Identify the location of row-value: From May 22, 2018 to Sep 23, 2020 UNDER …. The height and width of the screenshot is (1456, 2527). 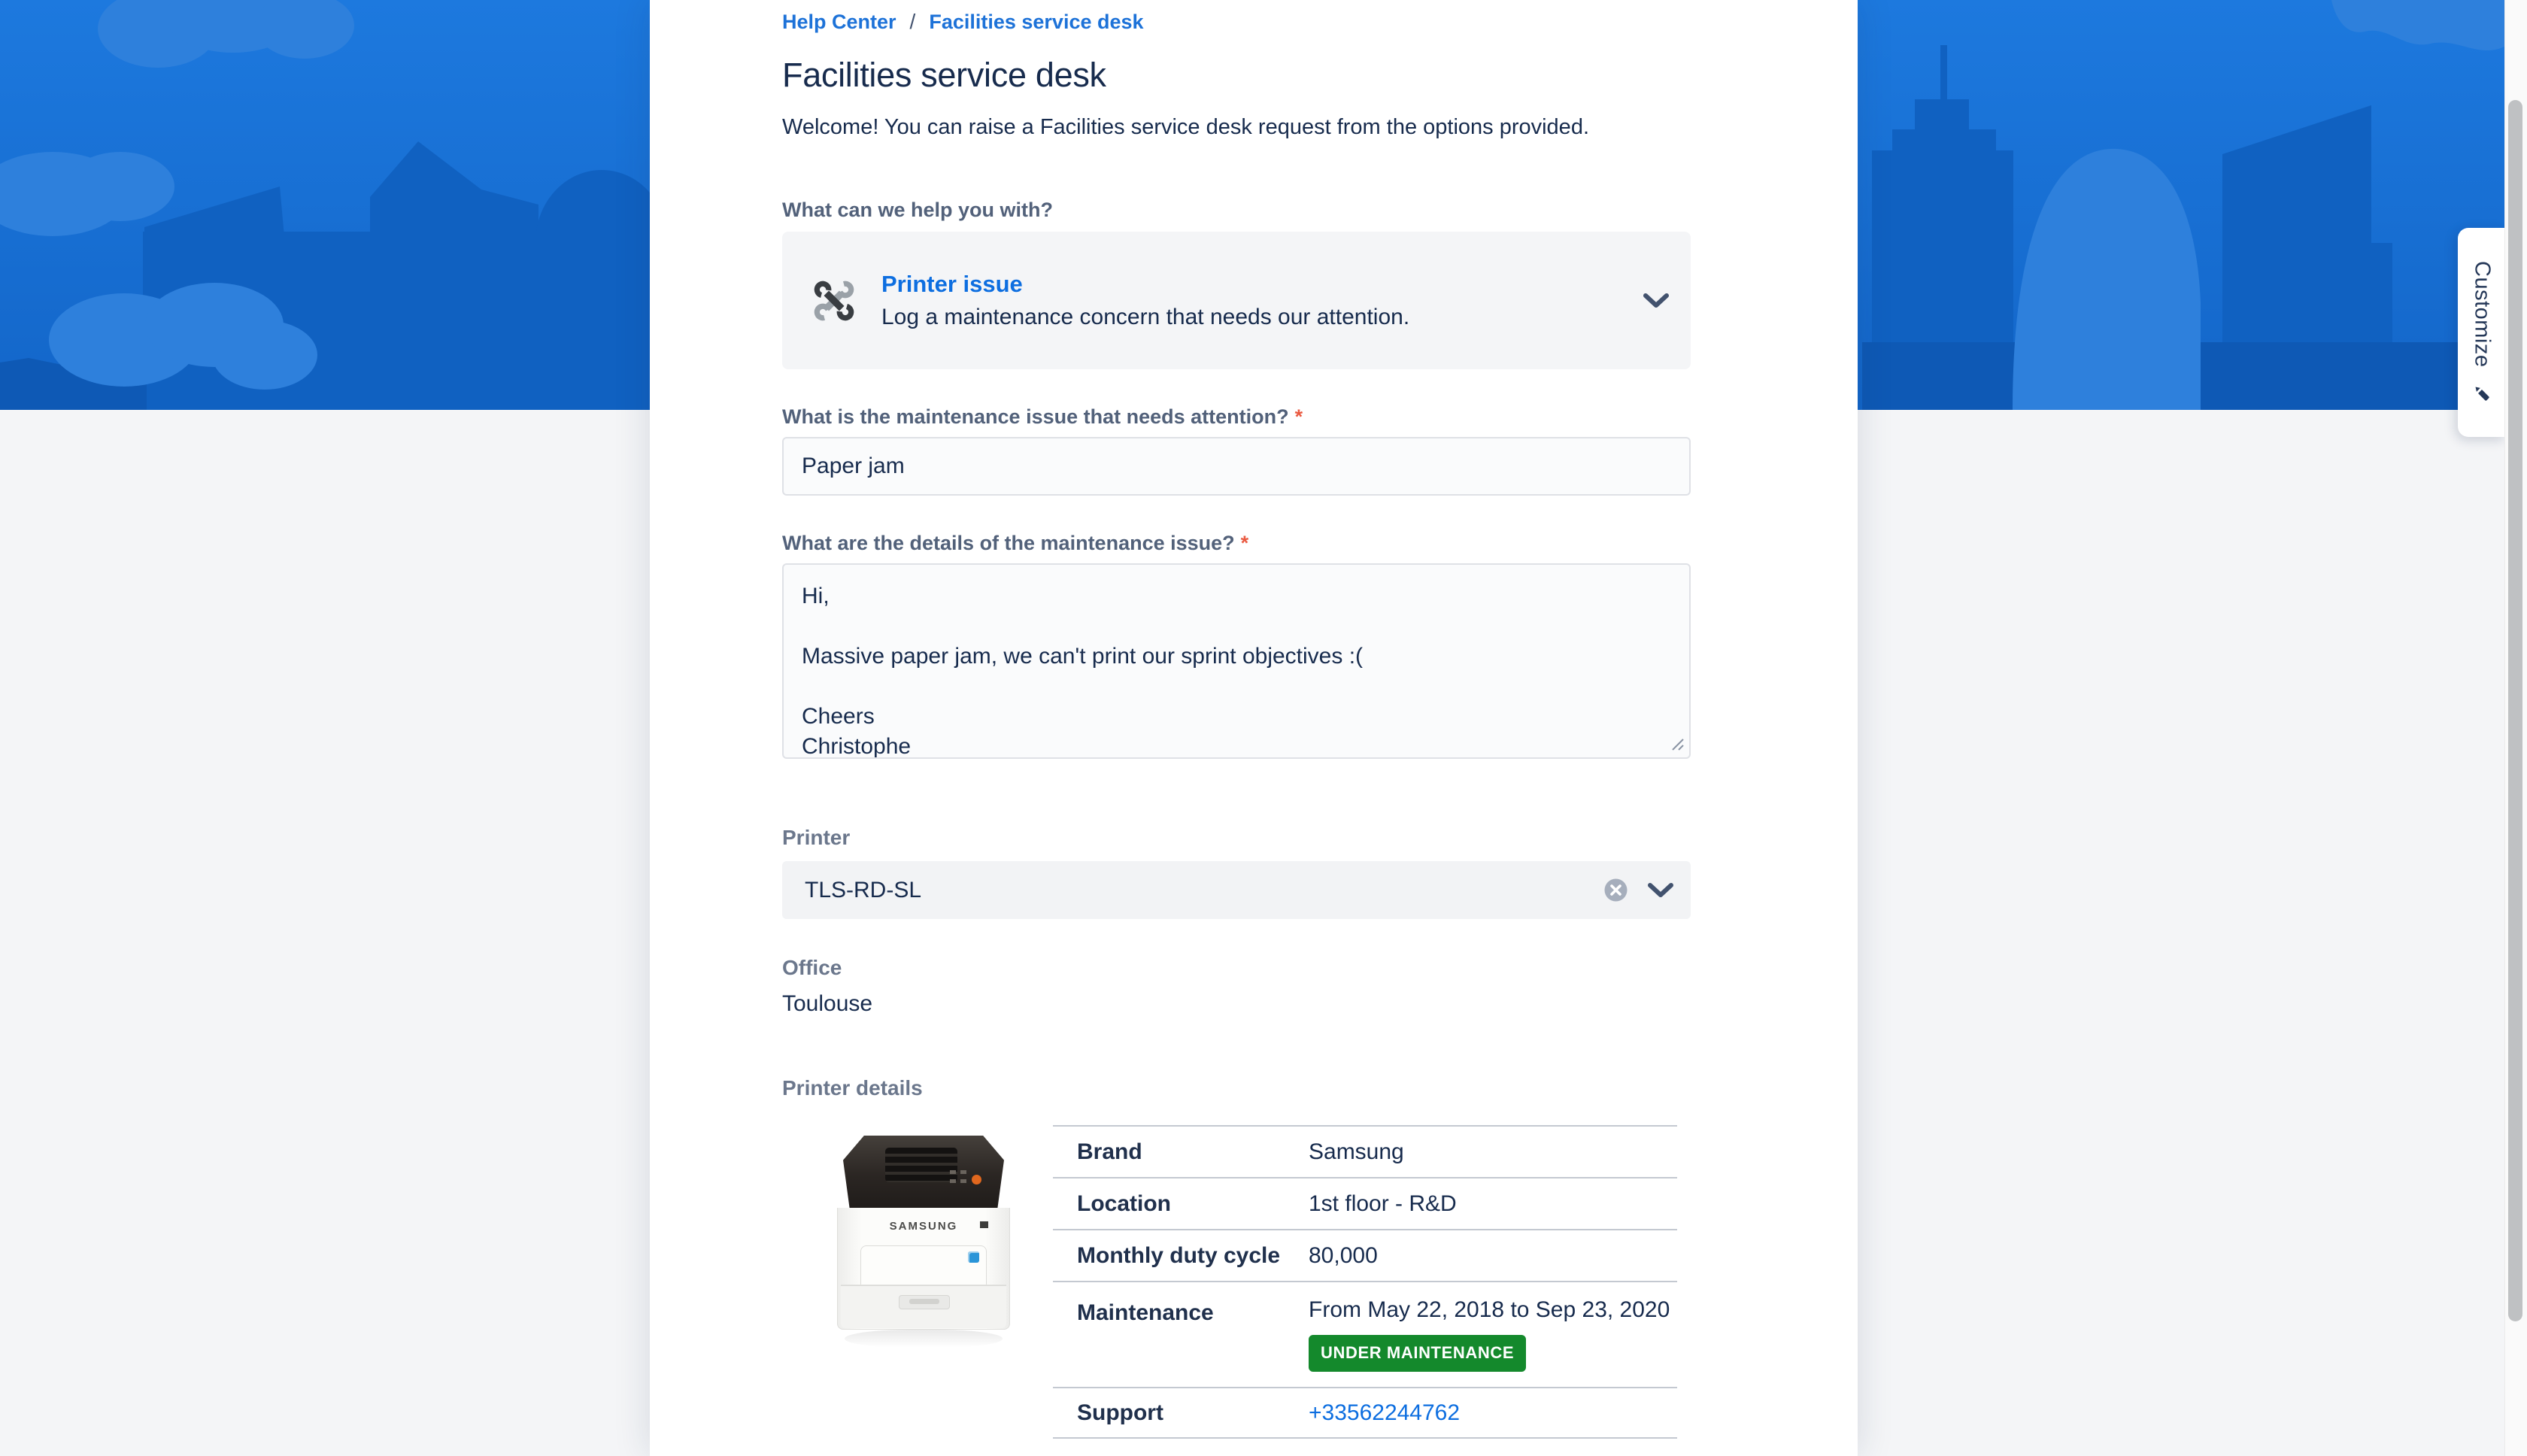
(1493, 1334).